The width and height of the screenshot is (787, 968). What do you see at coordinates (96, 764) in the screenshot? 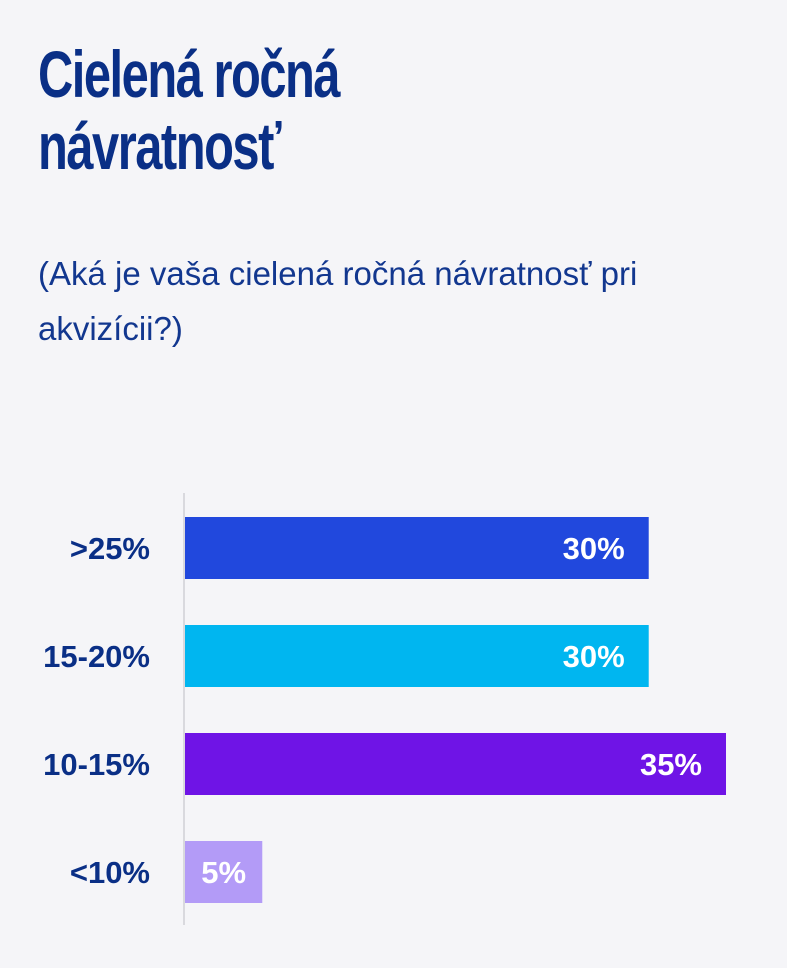
I see `category-label: 10-15%` at bounding box center [96, 764].